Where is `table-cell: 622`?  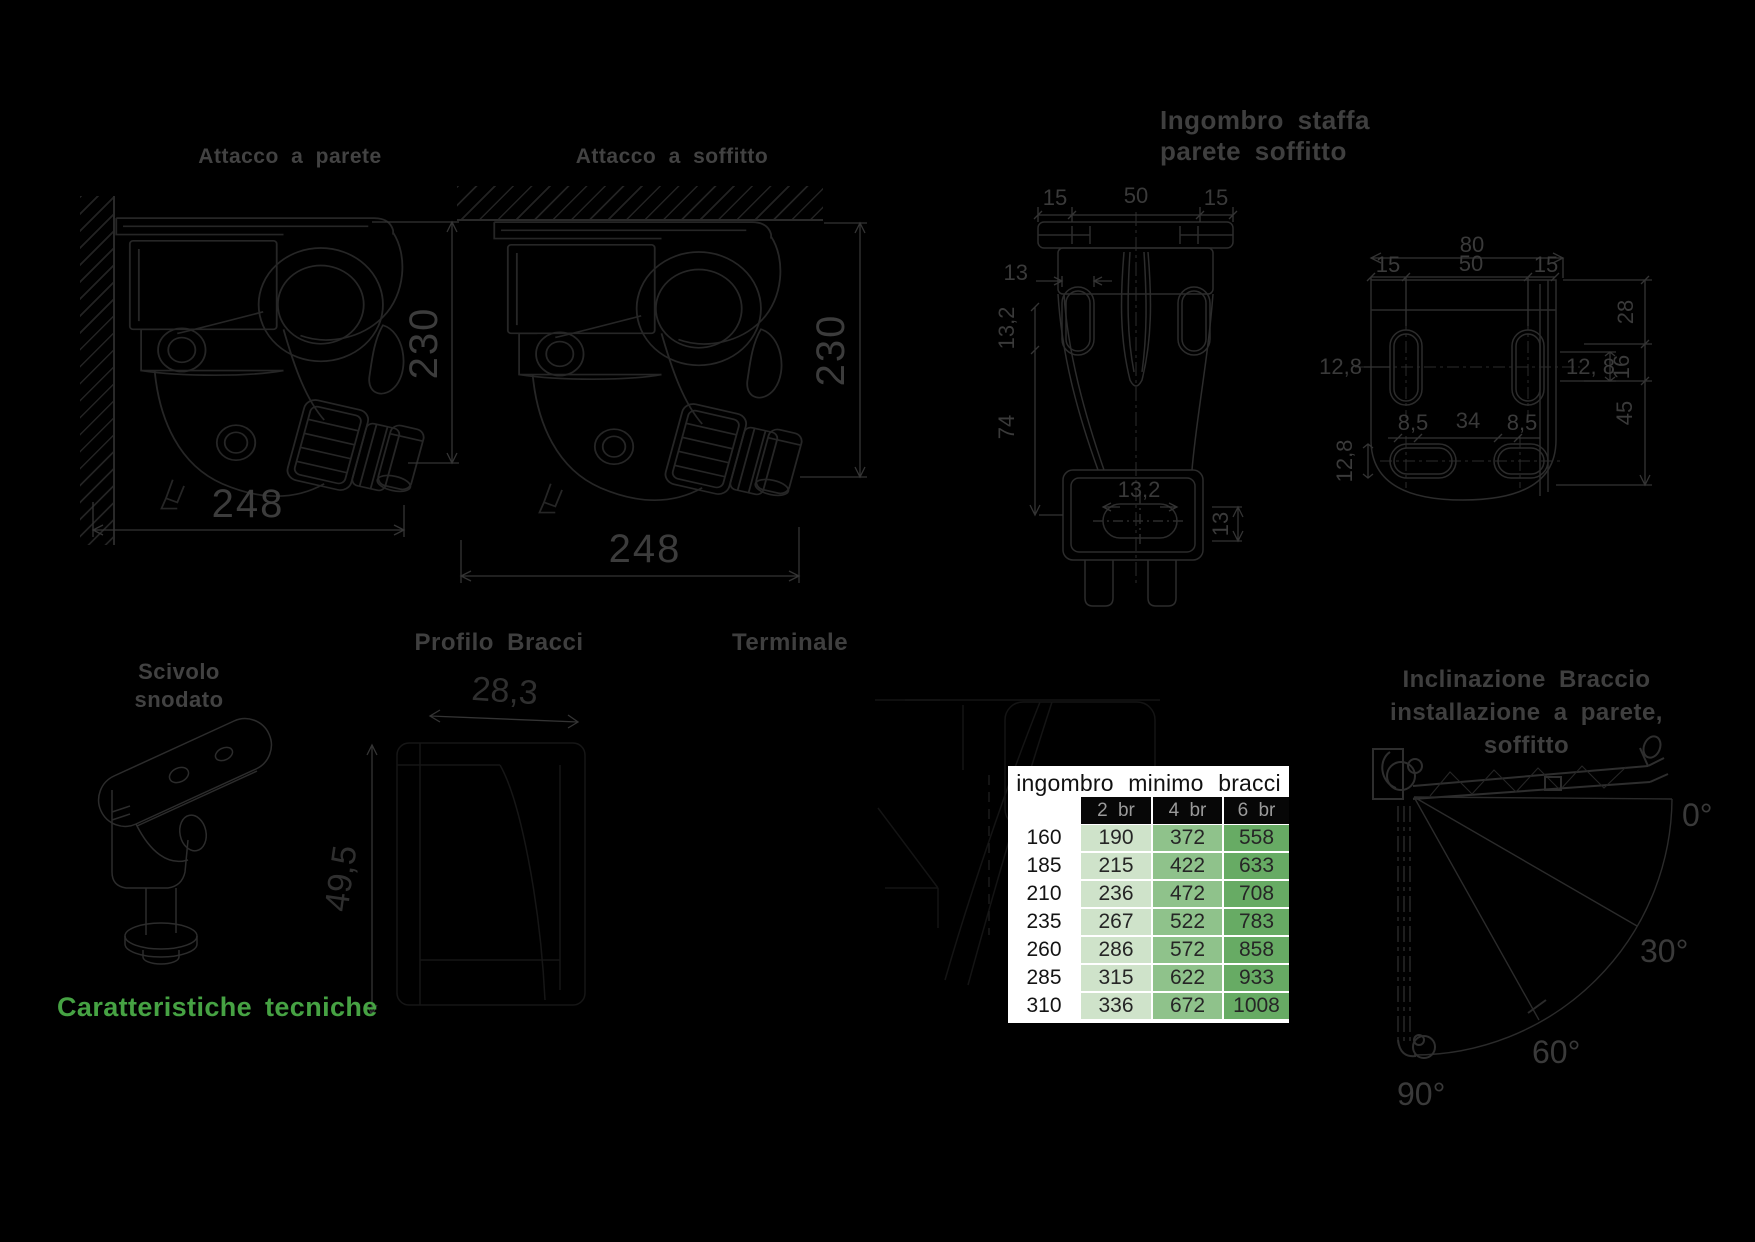 table-cell: 622 is located at coordinates (1187, 978).